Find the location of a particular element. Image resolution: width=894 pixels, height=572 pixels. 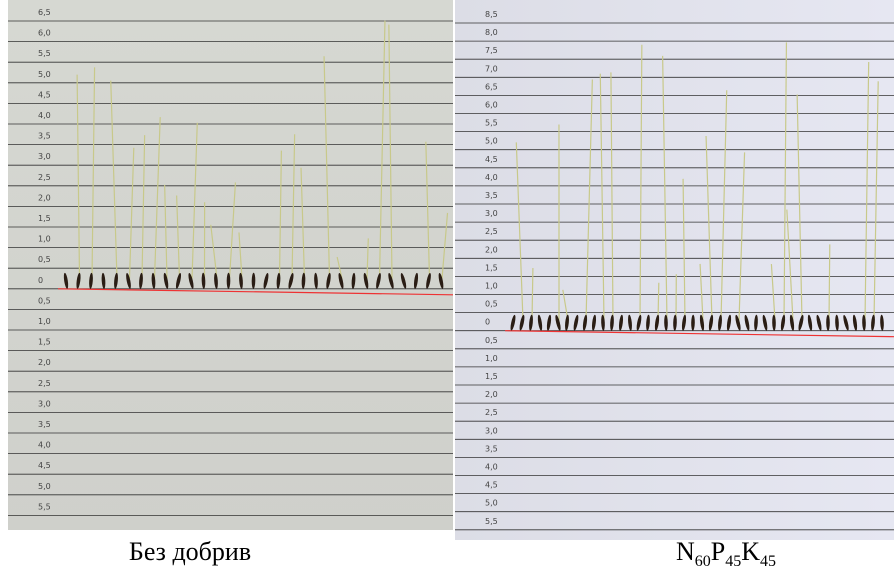

scale-label: 8,5 is located at coordinates (491, 14).